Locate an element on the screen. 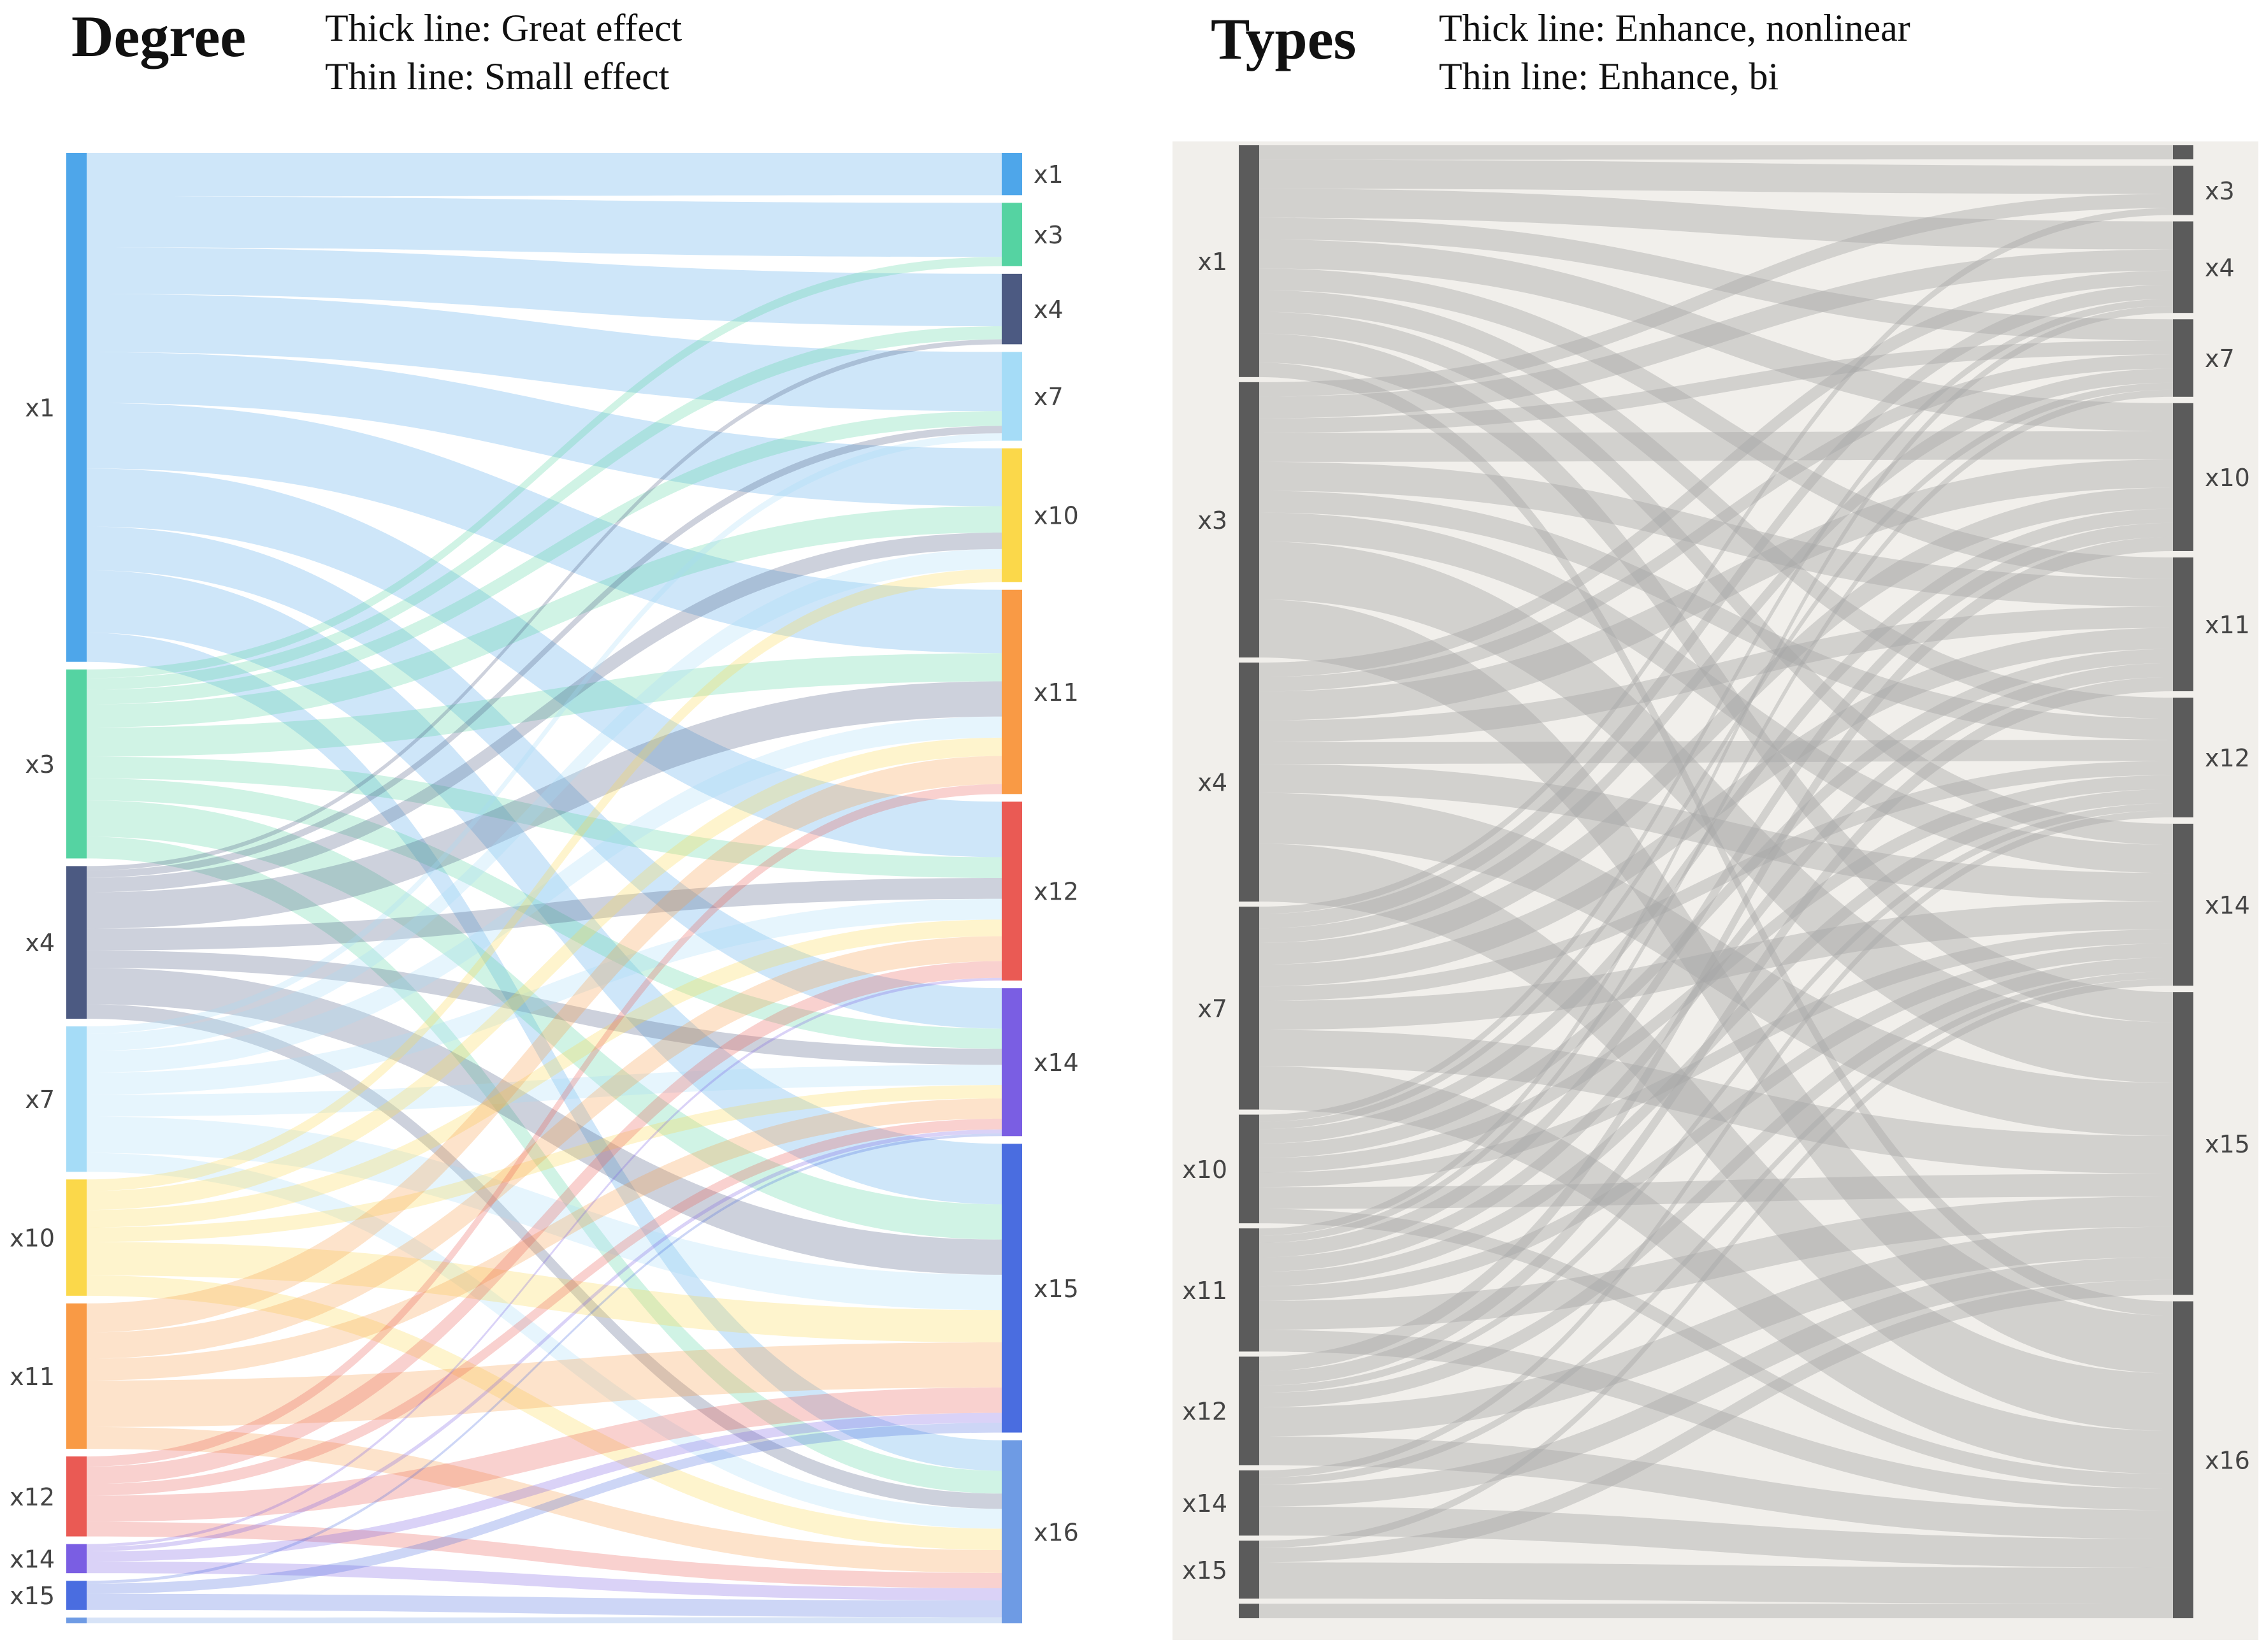 The image size is (2266, 1652). degree-target-node-x7 is located at coordinates (1012, 396).